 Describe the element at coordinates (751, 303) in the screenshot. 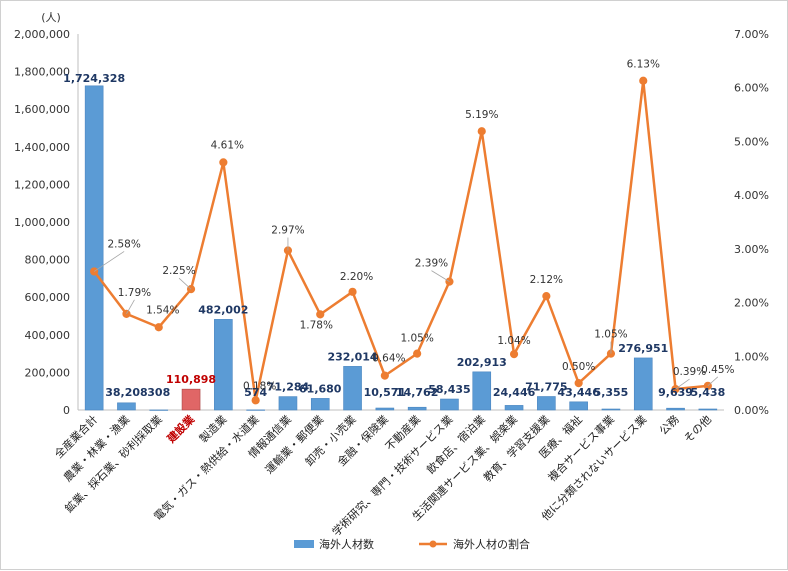

I see `y-tick-right: 2.00%` at that location.